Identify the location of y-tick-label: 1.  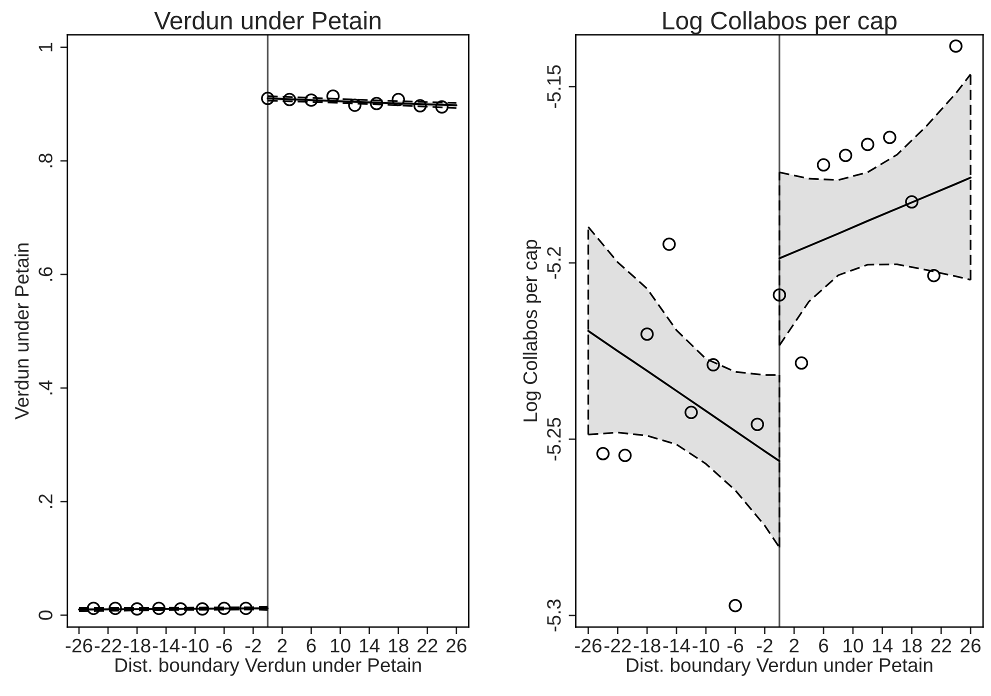
(45, 47).